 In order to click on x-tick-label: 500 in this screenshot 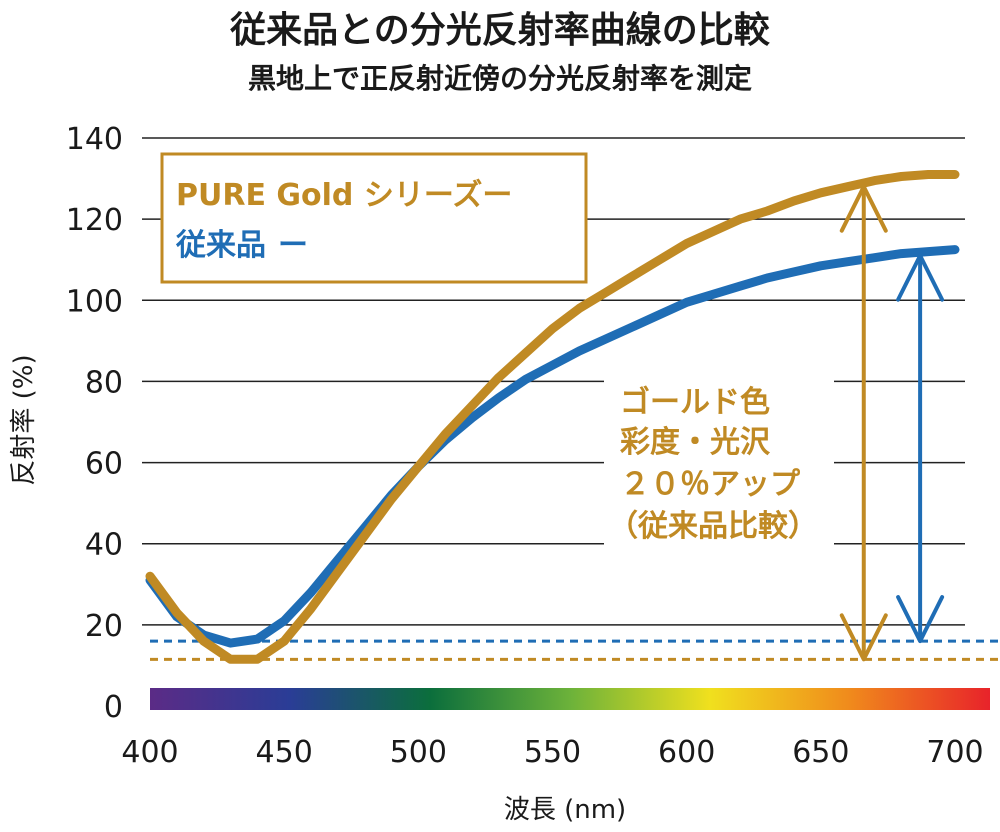, I will do `click(418, 752)`.